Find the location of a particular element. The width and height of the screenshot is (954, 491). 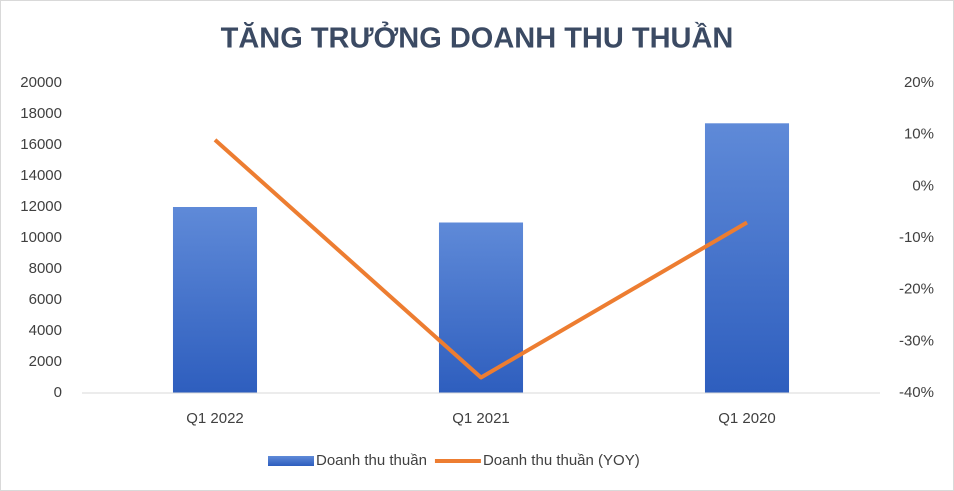

y-tick-label: 2000 is located at coordinates (45, 361).